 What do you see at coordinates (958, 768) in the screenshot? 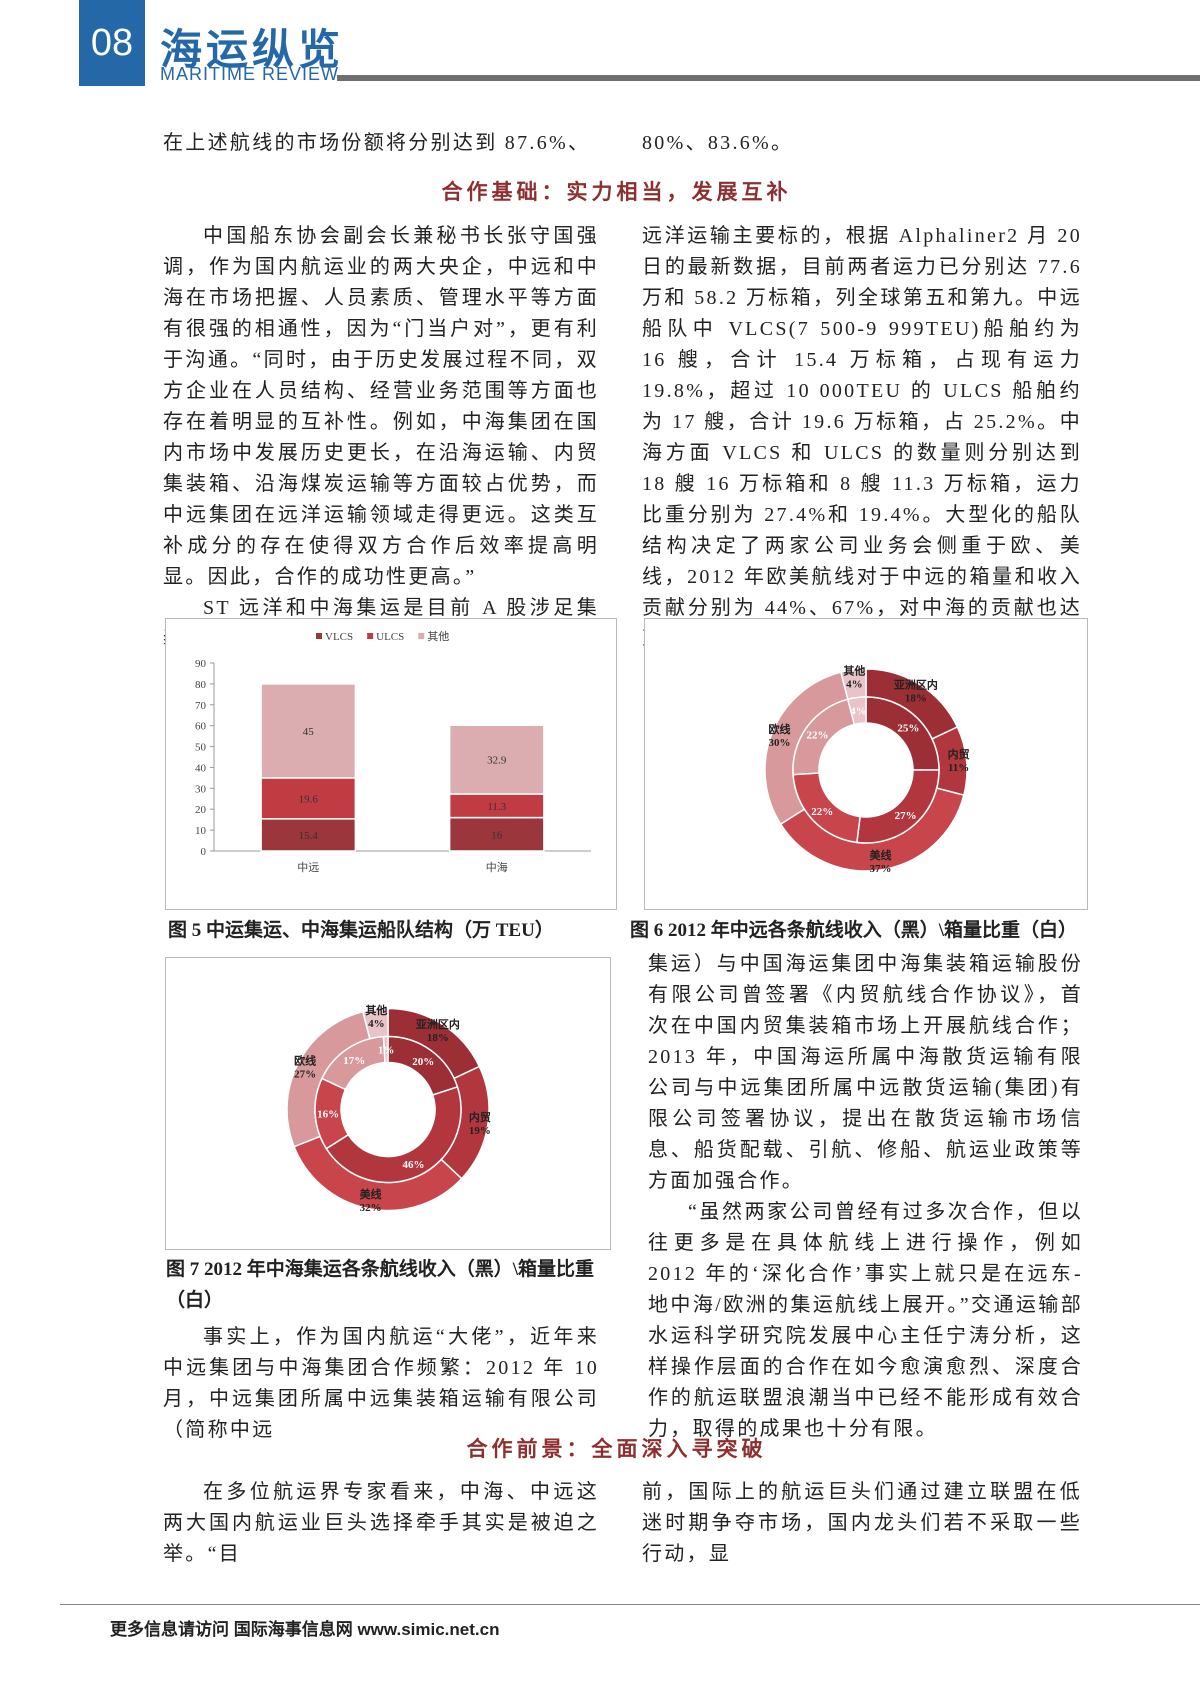
I see `segment-value: 11%` at bounding box center [958, 768].